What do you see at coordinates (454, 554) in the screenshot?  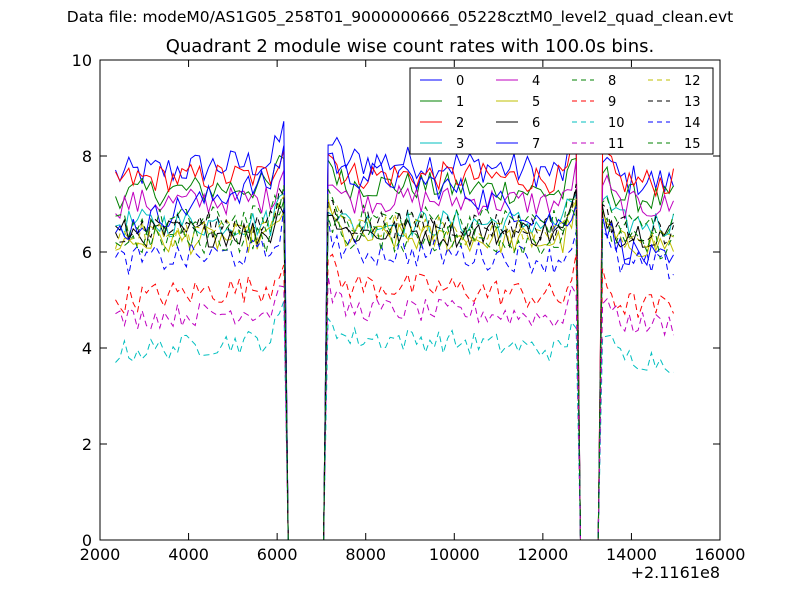 I see `x-tick-label: 10000` at bounding box center [454, 554].